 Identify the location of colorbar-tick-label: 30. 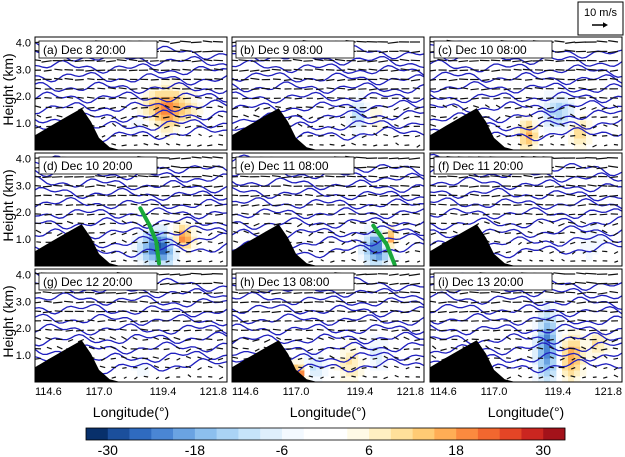
(543, 449).